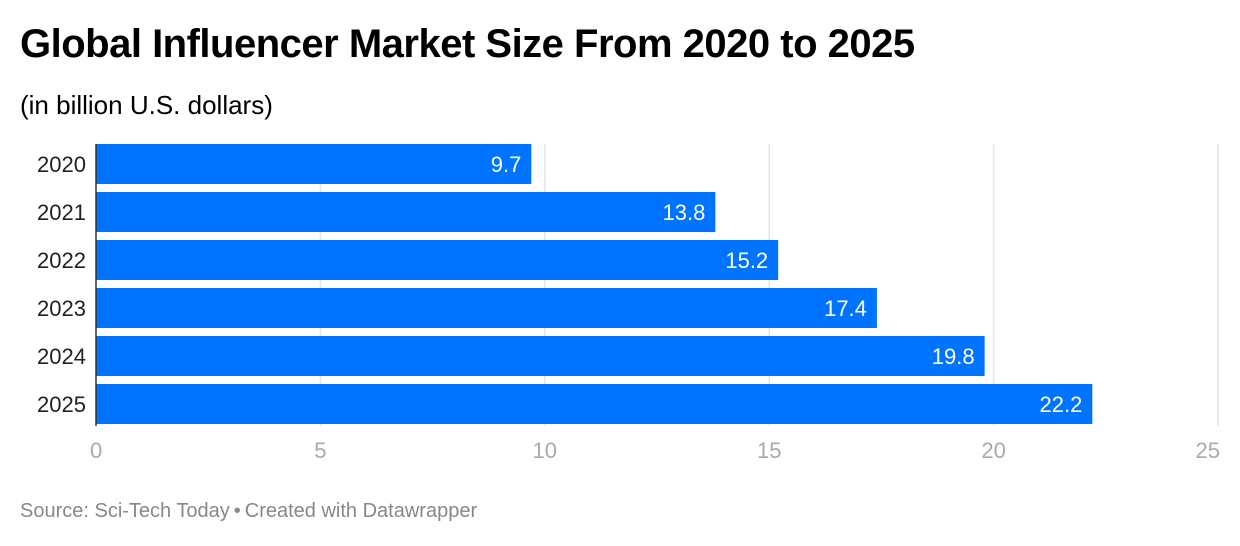  I want to click on category-label-2023: 2023, so click(61, 308).